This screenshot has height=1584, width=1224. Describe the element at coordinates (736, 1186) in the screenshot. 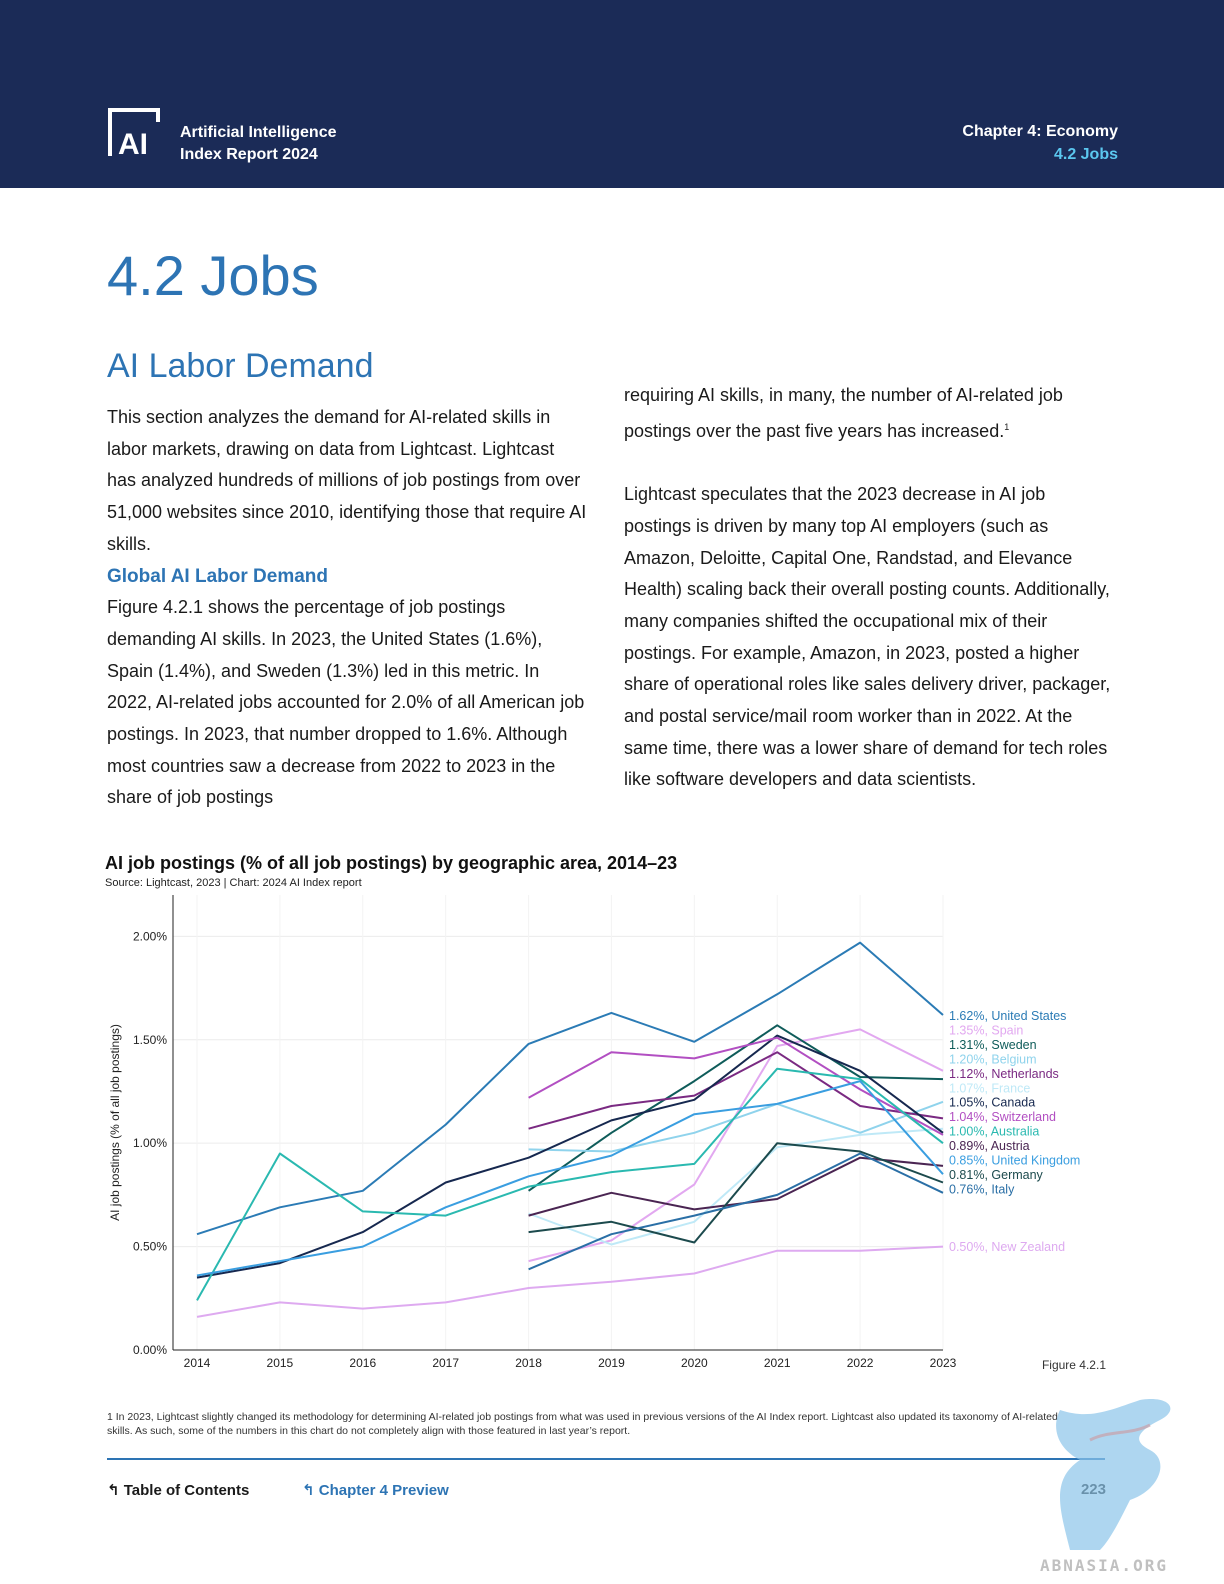

I see `series-line-austria` at that location.